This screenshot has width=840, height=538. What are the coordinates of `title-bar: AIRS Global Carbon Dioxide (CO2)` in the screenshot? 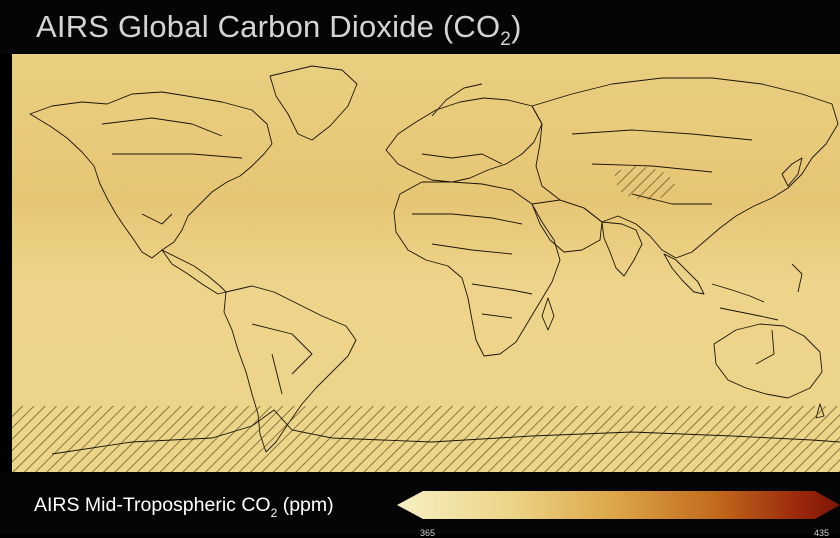 It's located at (420, 27).